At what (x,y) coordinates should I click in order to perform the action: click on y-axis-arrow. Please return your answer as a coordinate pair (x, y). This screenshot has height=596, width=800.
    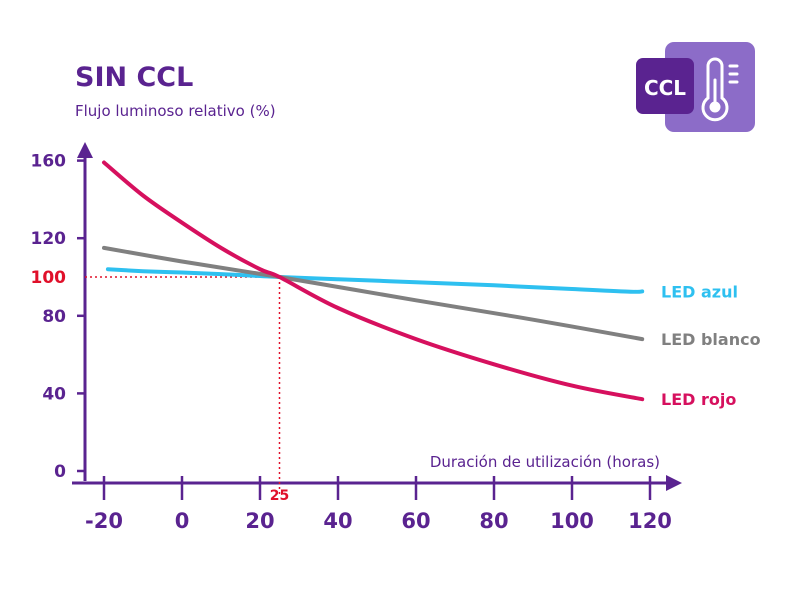
    Looking at the image, I should click on (85, 150).